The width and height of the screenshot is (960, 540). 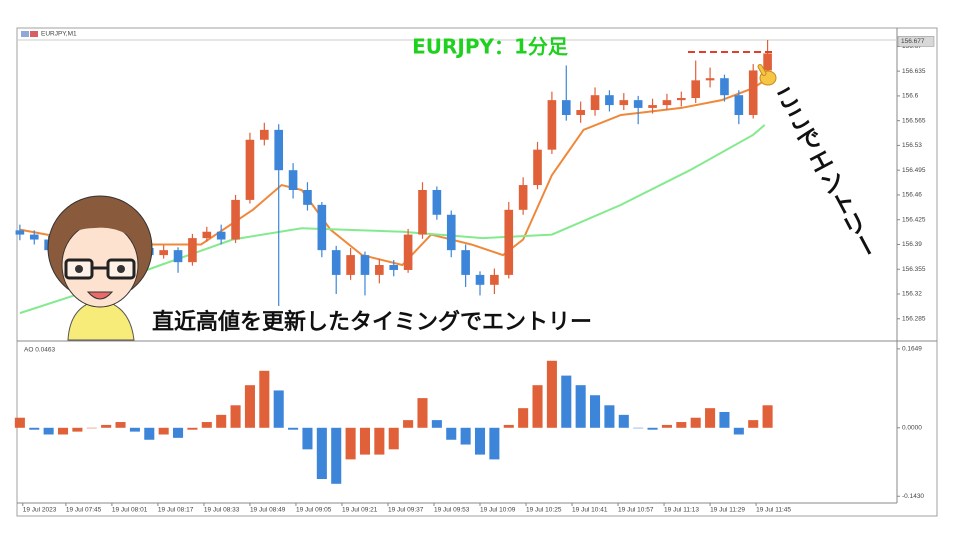 What do you see at coordinates (636, 510) in the screenshot?
I see `x-tick-label: 19 Jul 10:57` at bounding box center [636, 510].